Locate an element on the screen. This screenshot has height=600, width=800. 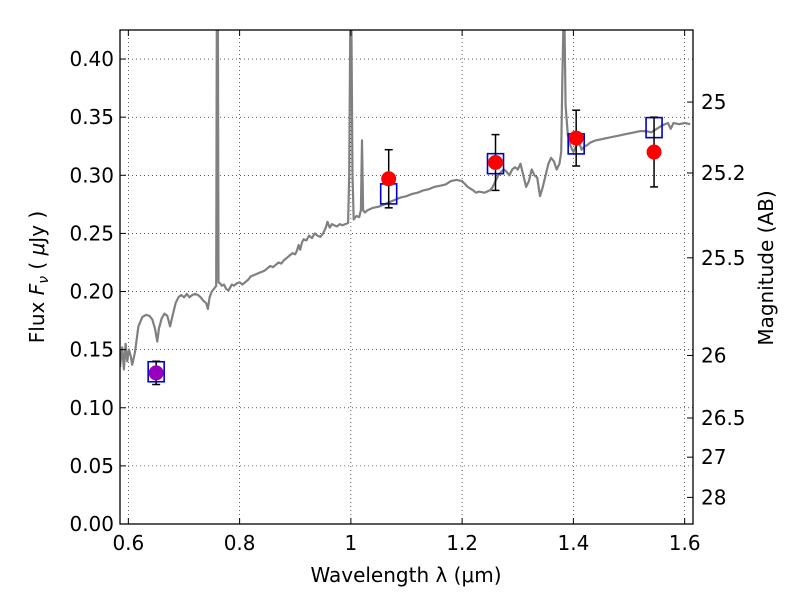
x-tick-label: 0.8 is located at coordinates (240, 543).